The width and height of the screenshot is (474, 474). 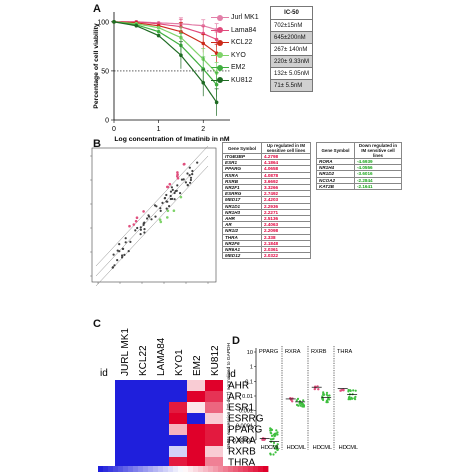 What do you see at coordinates (352, 448) in the screenshot?
I see `category-label-cml: CML` at bounding box center [352, 448].